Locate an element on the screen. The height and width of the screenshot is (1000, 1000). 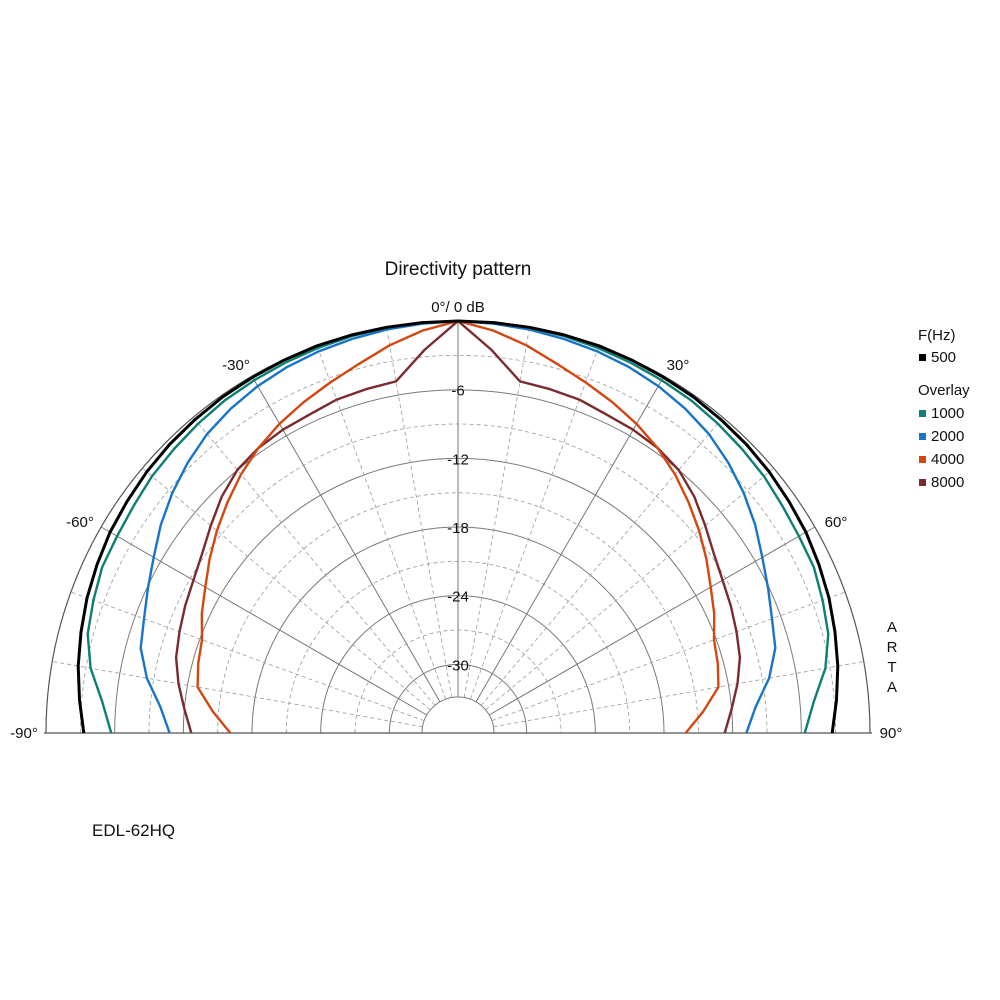
db-label: -24 is located at coordinates (458, 597).